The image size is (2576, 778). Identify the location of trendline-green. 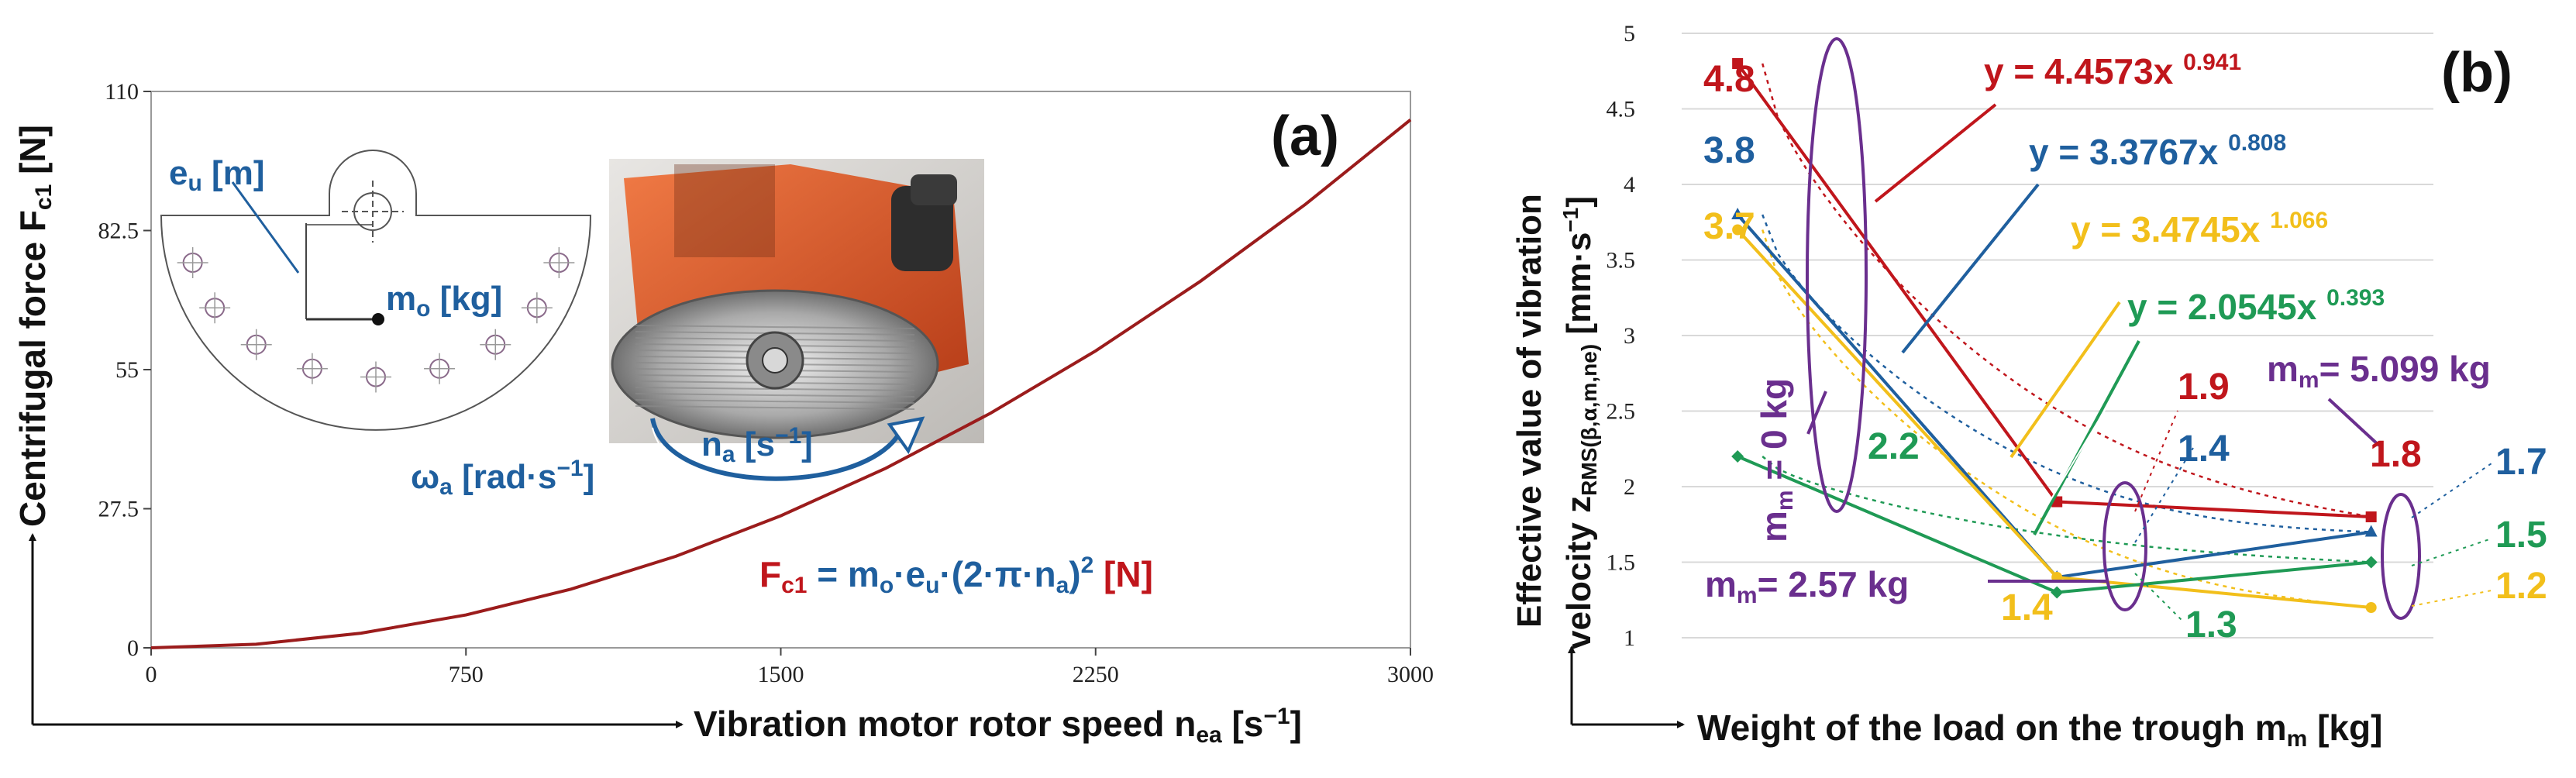
(2066, 509).